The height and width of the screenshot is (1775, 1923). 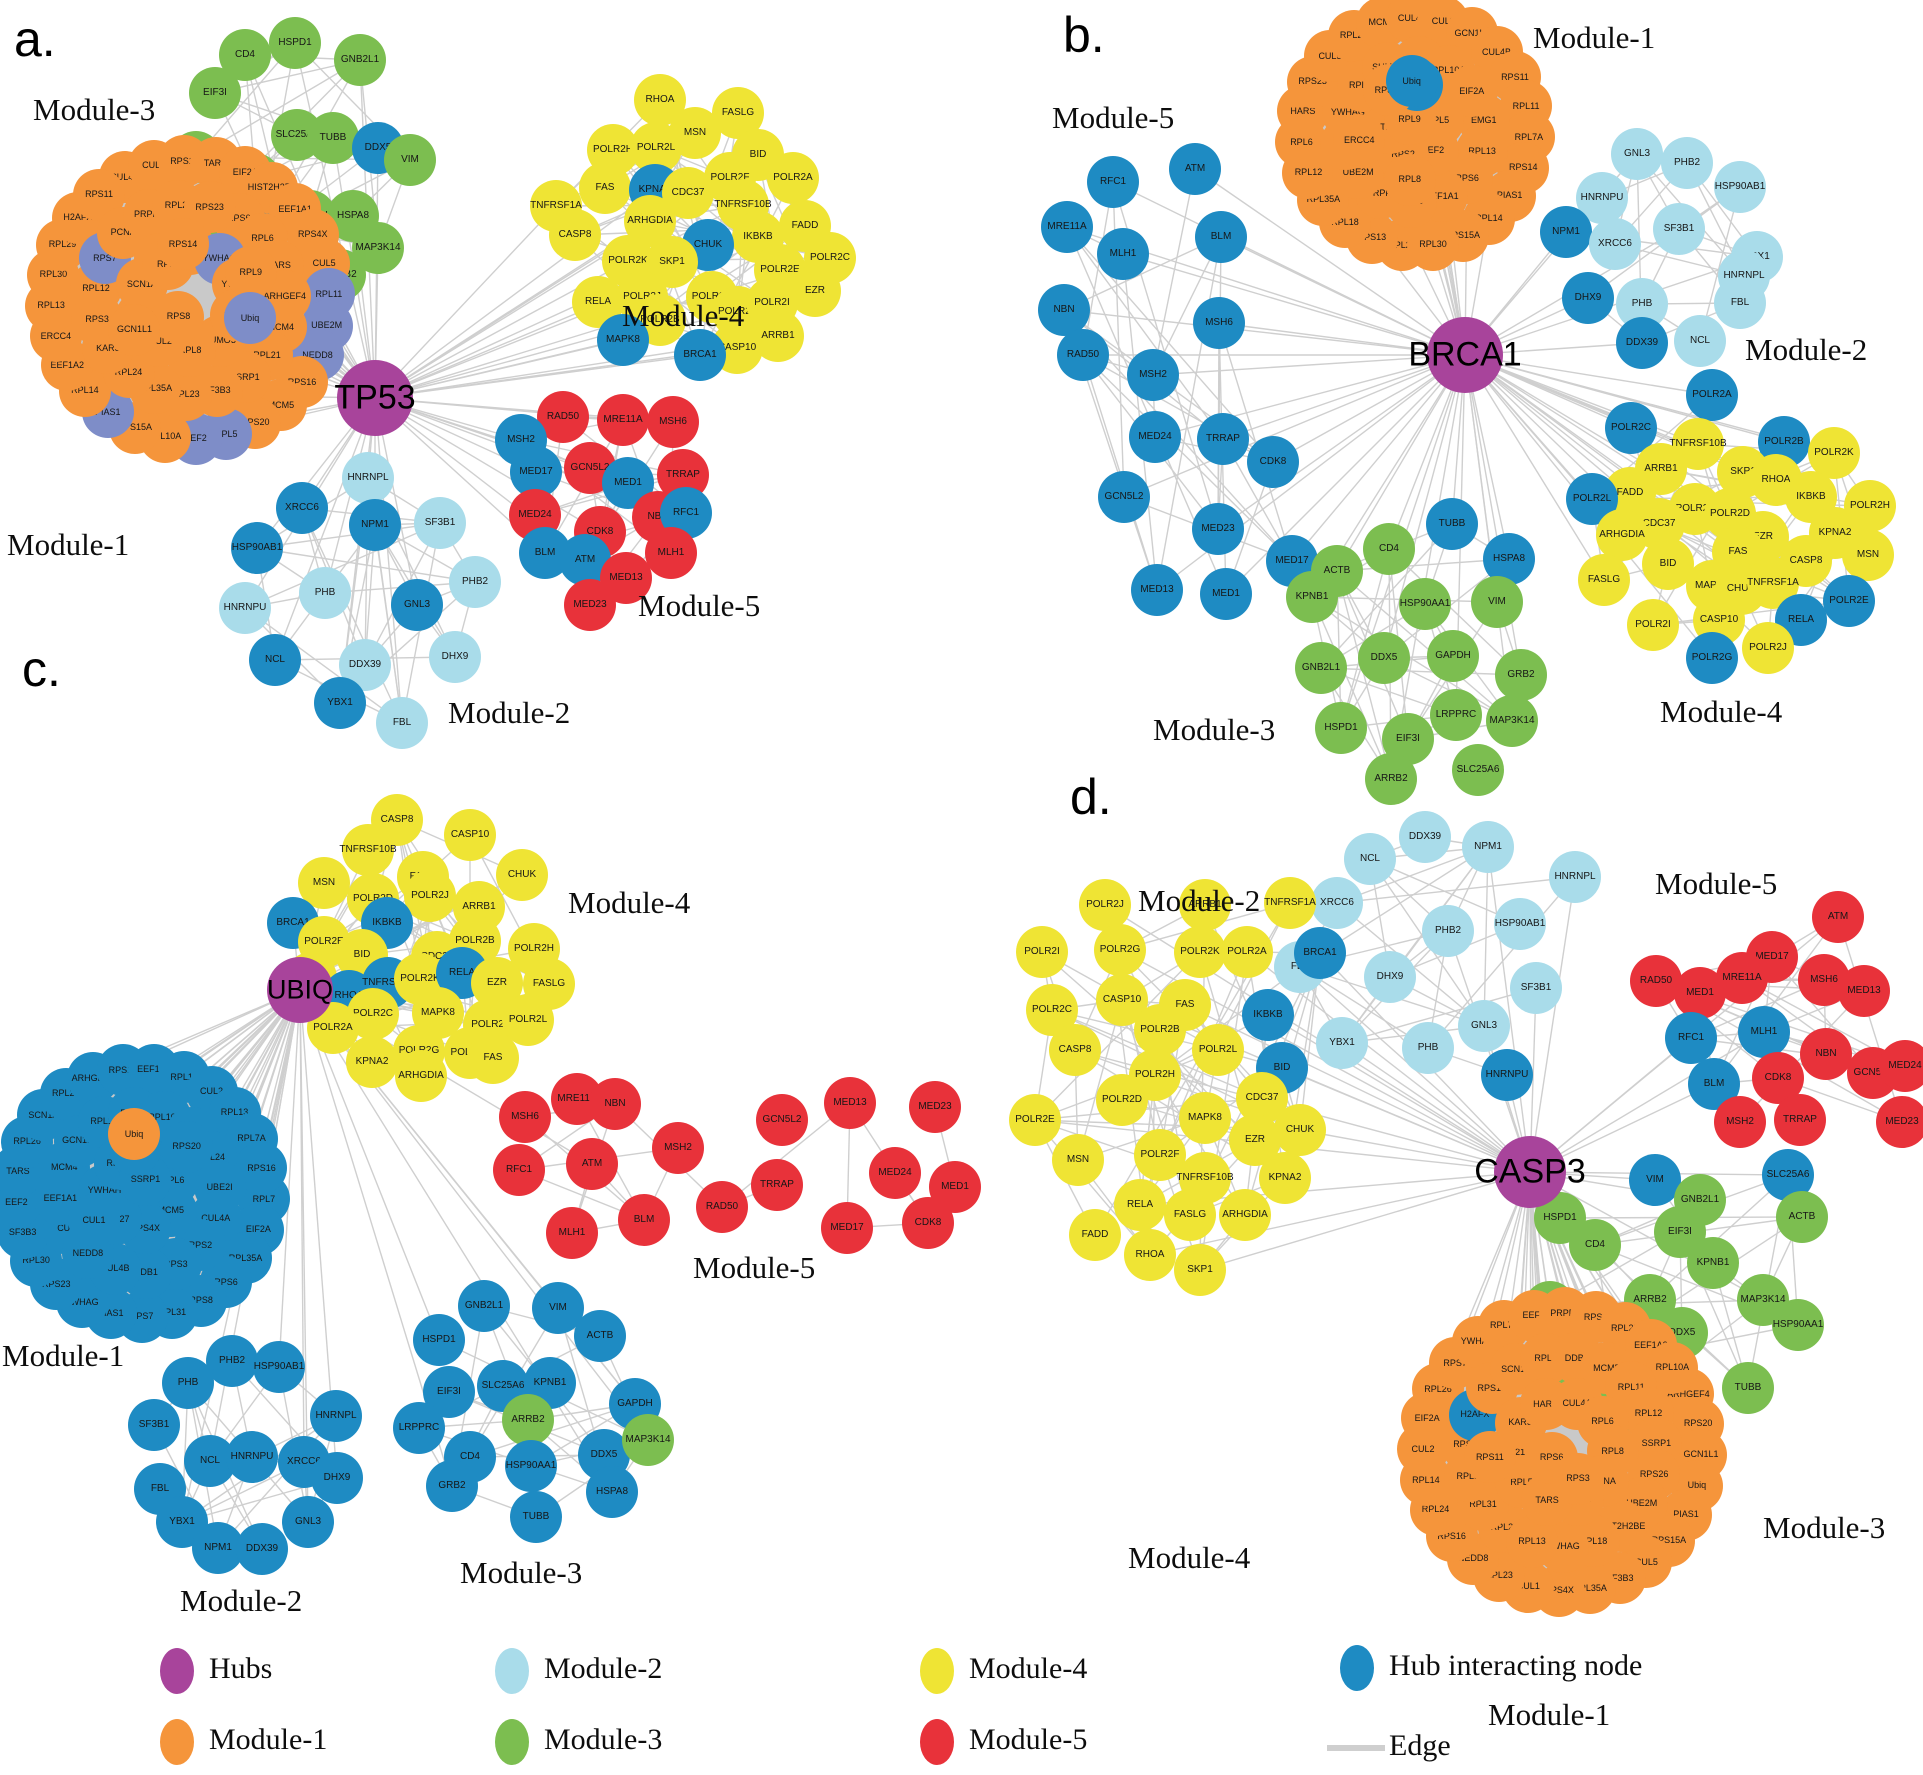 I want to click on module-caption: Module-2, so click(x=241, y=1600).